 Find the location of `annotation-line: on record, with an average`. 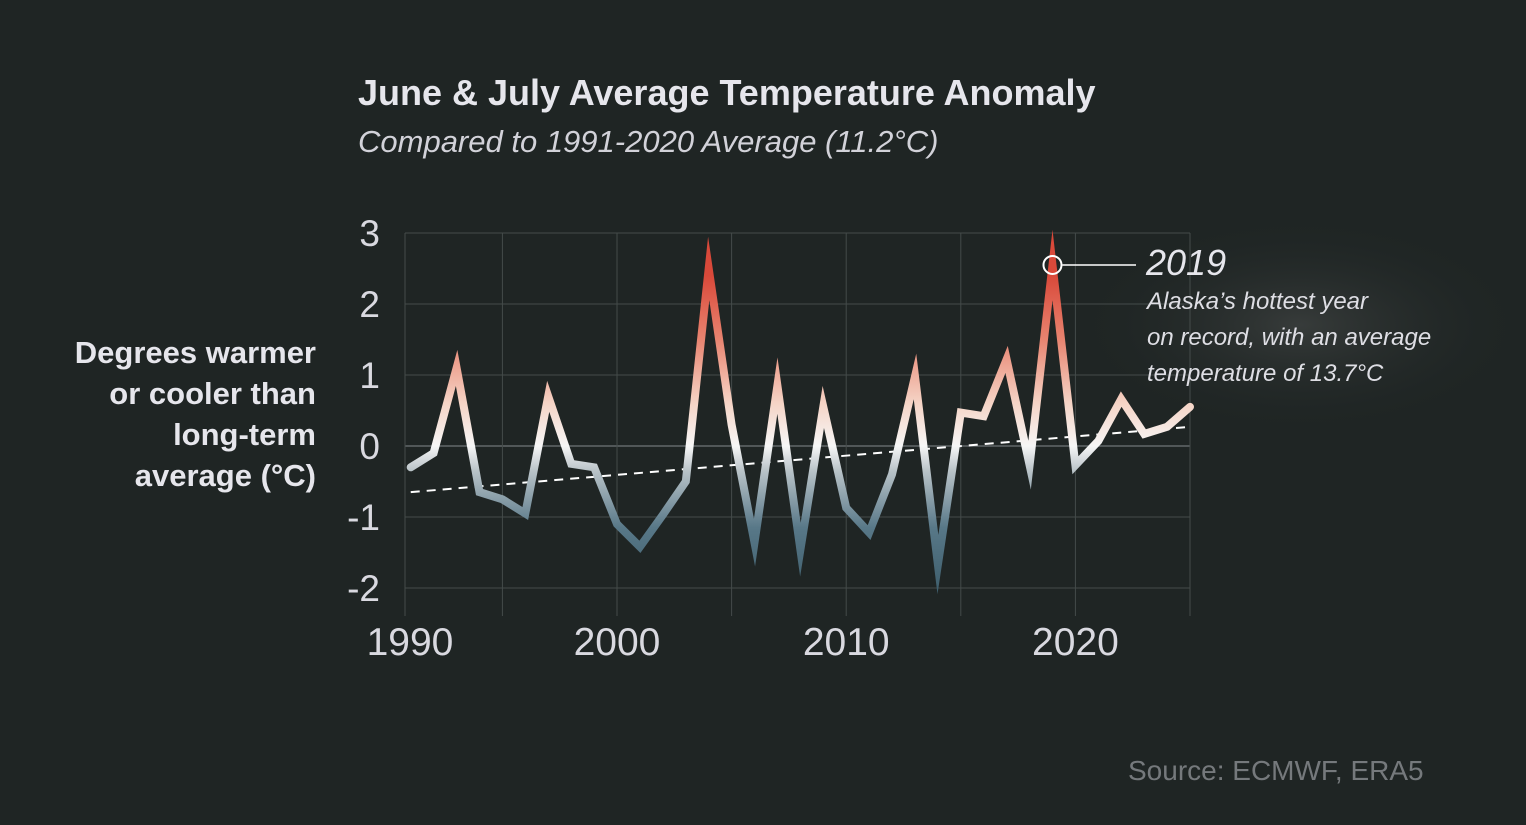

annotation-line: on record, with an average is located at coordinates (1289, 337).